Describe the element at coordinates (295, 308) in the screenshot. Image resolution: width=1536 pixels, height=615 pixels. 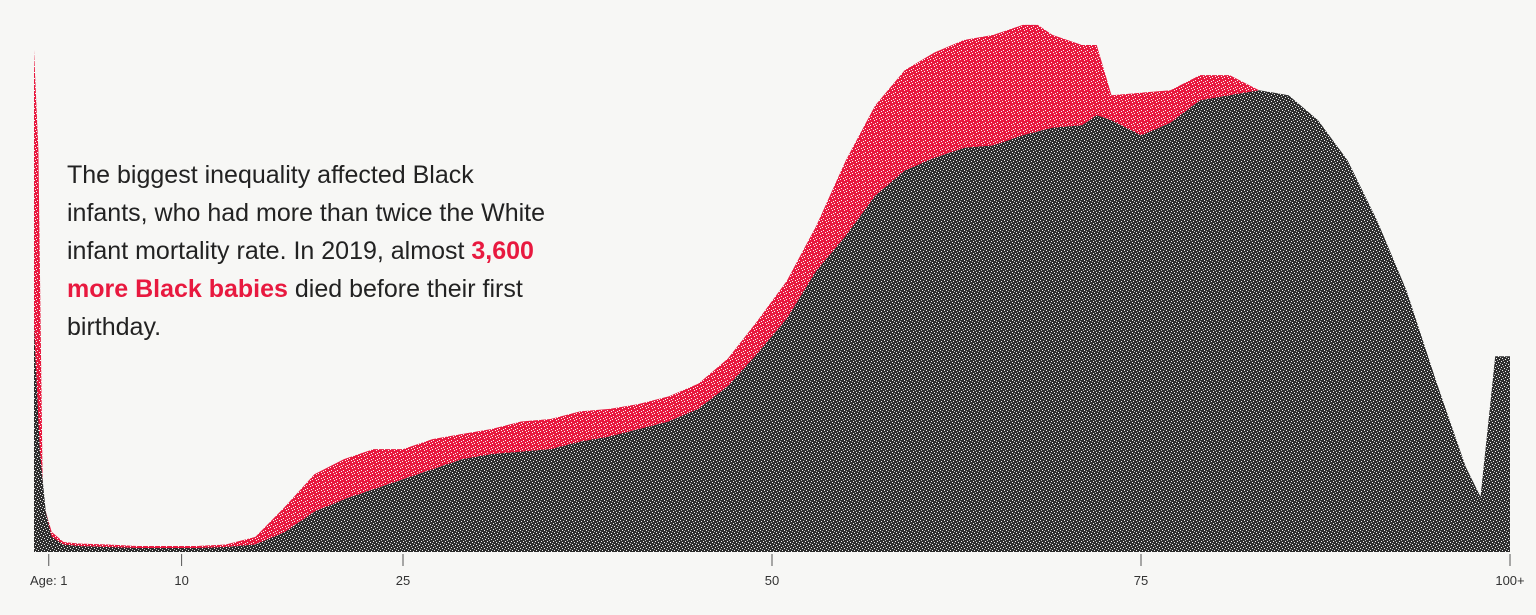
I see `caption-tail: died before their first birthday.` at that location.